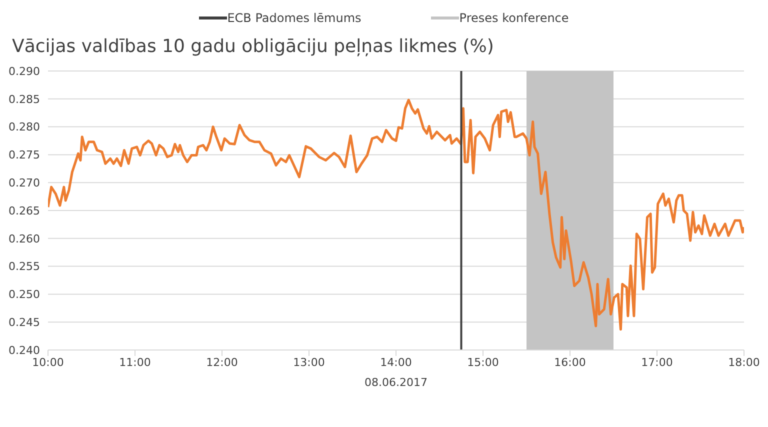 The width and height of the screenshot is (768, 427). Describe the element at coordinates (309, 362) in the screenshot. I see `x-tick-label: 13:00` at that location.